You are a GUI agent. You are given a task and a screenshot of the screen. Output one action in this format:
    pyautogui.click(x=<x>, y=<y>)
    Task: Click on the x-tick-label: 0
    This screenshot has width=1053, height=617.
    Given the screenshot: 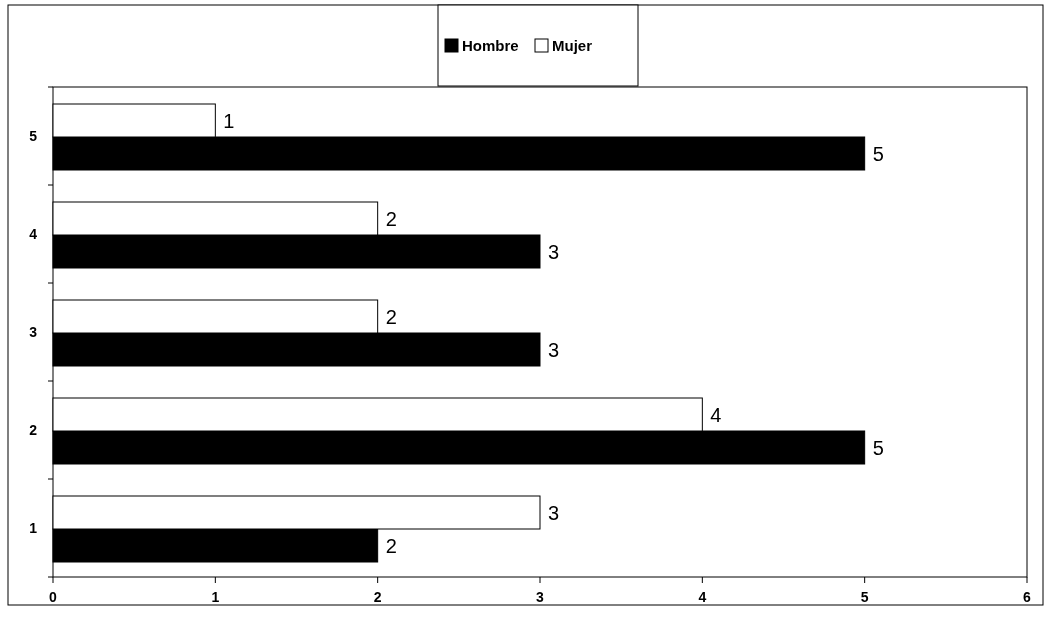 What is the action you would take?
    pyautogui.click(x=53, y=597)
    